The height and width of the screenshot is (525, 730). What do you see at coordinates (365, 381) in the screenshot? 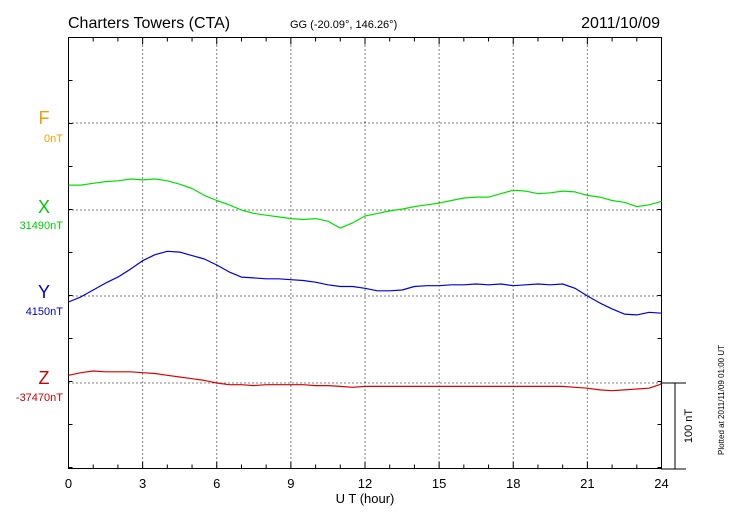
I see `series-line-Z` at bounding box center [365, 381].